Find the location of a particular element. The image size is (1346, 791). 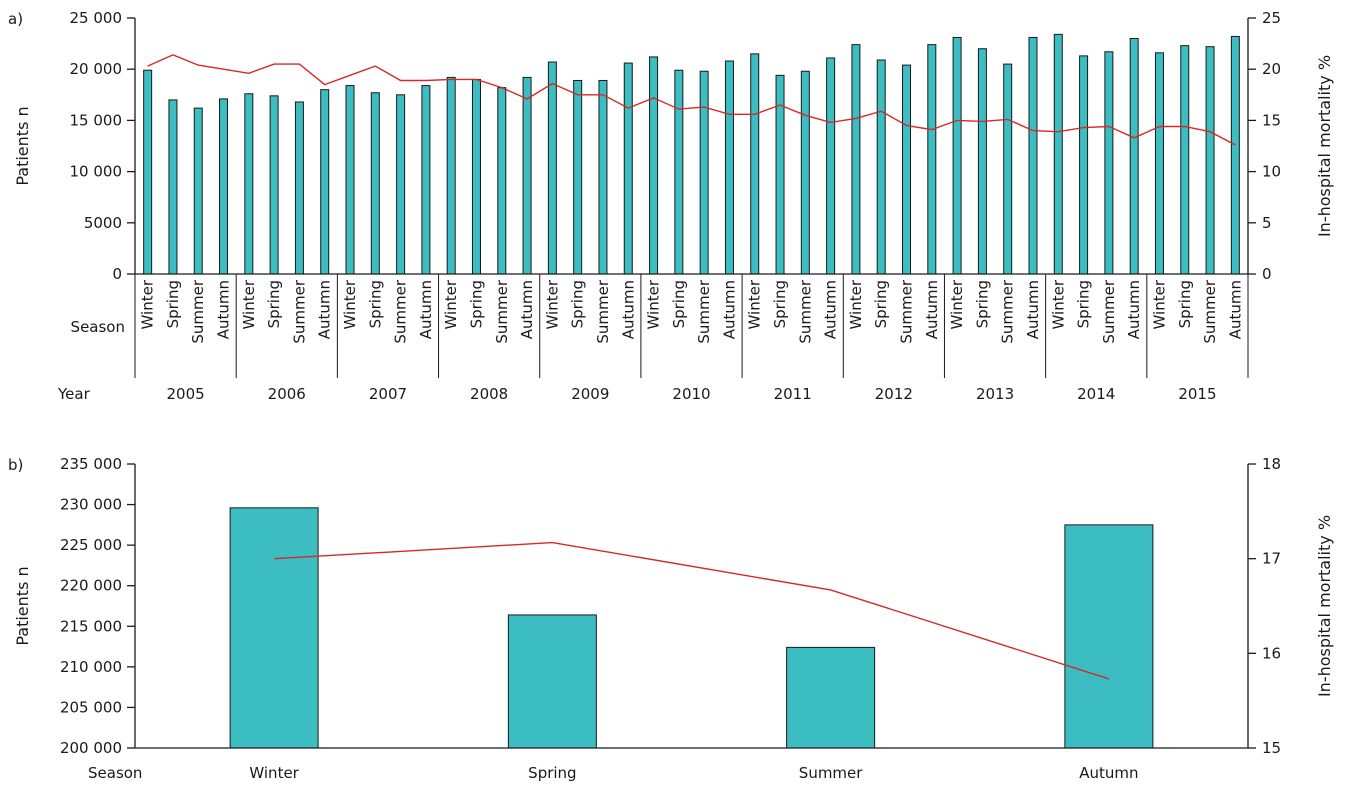

panel-a-year-row-label: Year is located at coordinates (74, 394).